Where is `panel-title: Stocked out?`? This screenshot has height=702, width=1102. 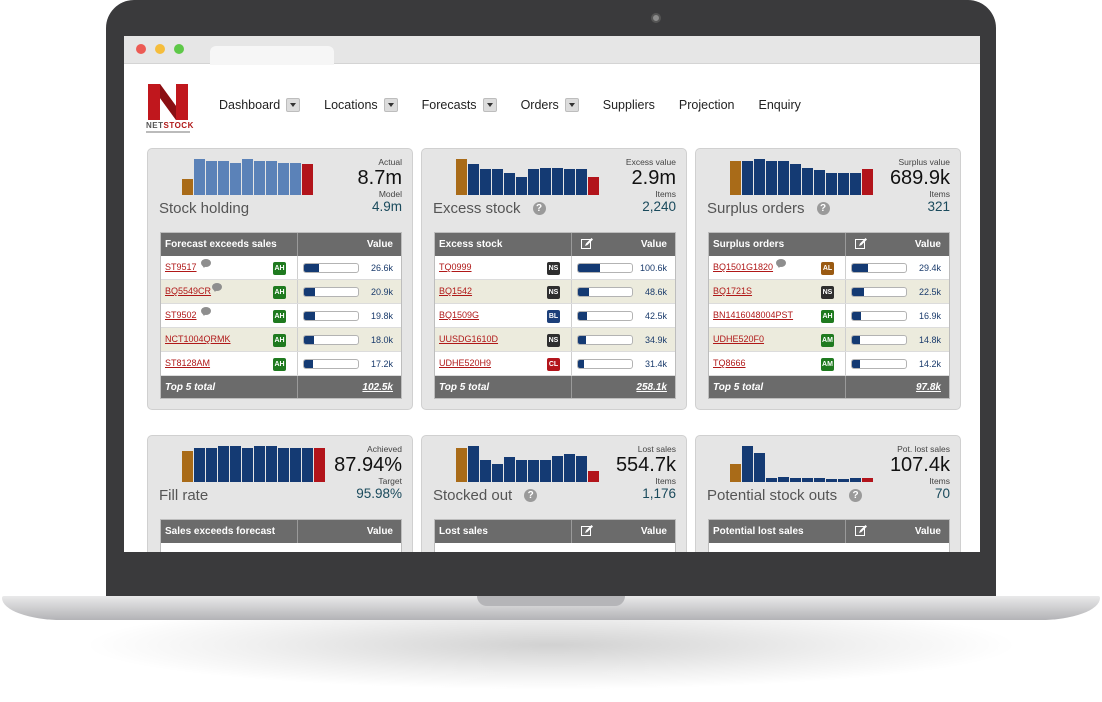 panel-title: Stocked out? is located at coordinates (485, 495).